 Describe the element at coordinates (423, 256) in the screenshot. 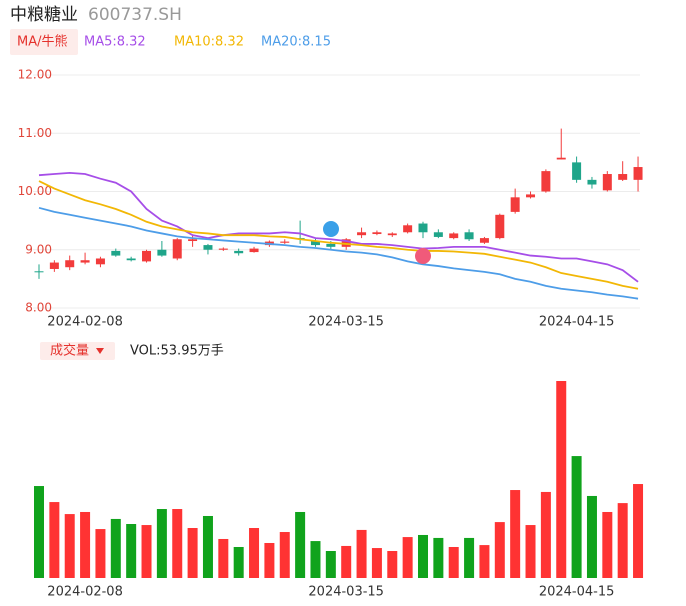

I see `bull-icon` at that location.